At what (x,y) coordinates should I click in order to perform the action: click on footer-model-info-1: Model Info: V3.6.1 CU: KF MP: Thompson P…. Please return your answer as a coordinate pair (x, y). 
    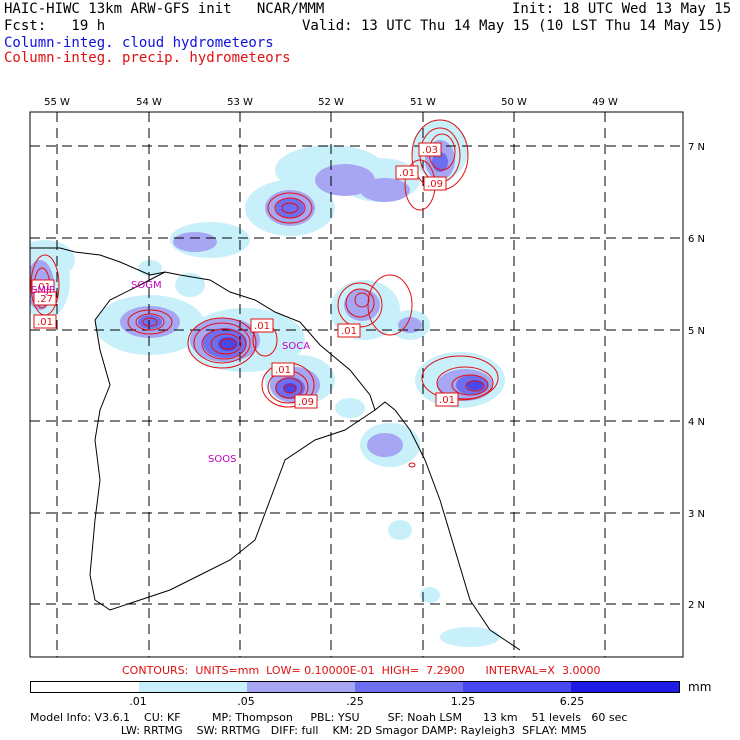
    Looking at the image, I should click on (329, 717).